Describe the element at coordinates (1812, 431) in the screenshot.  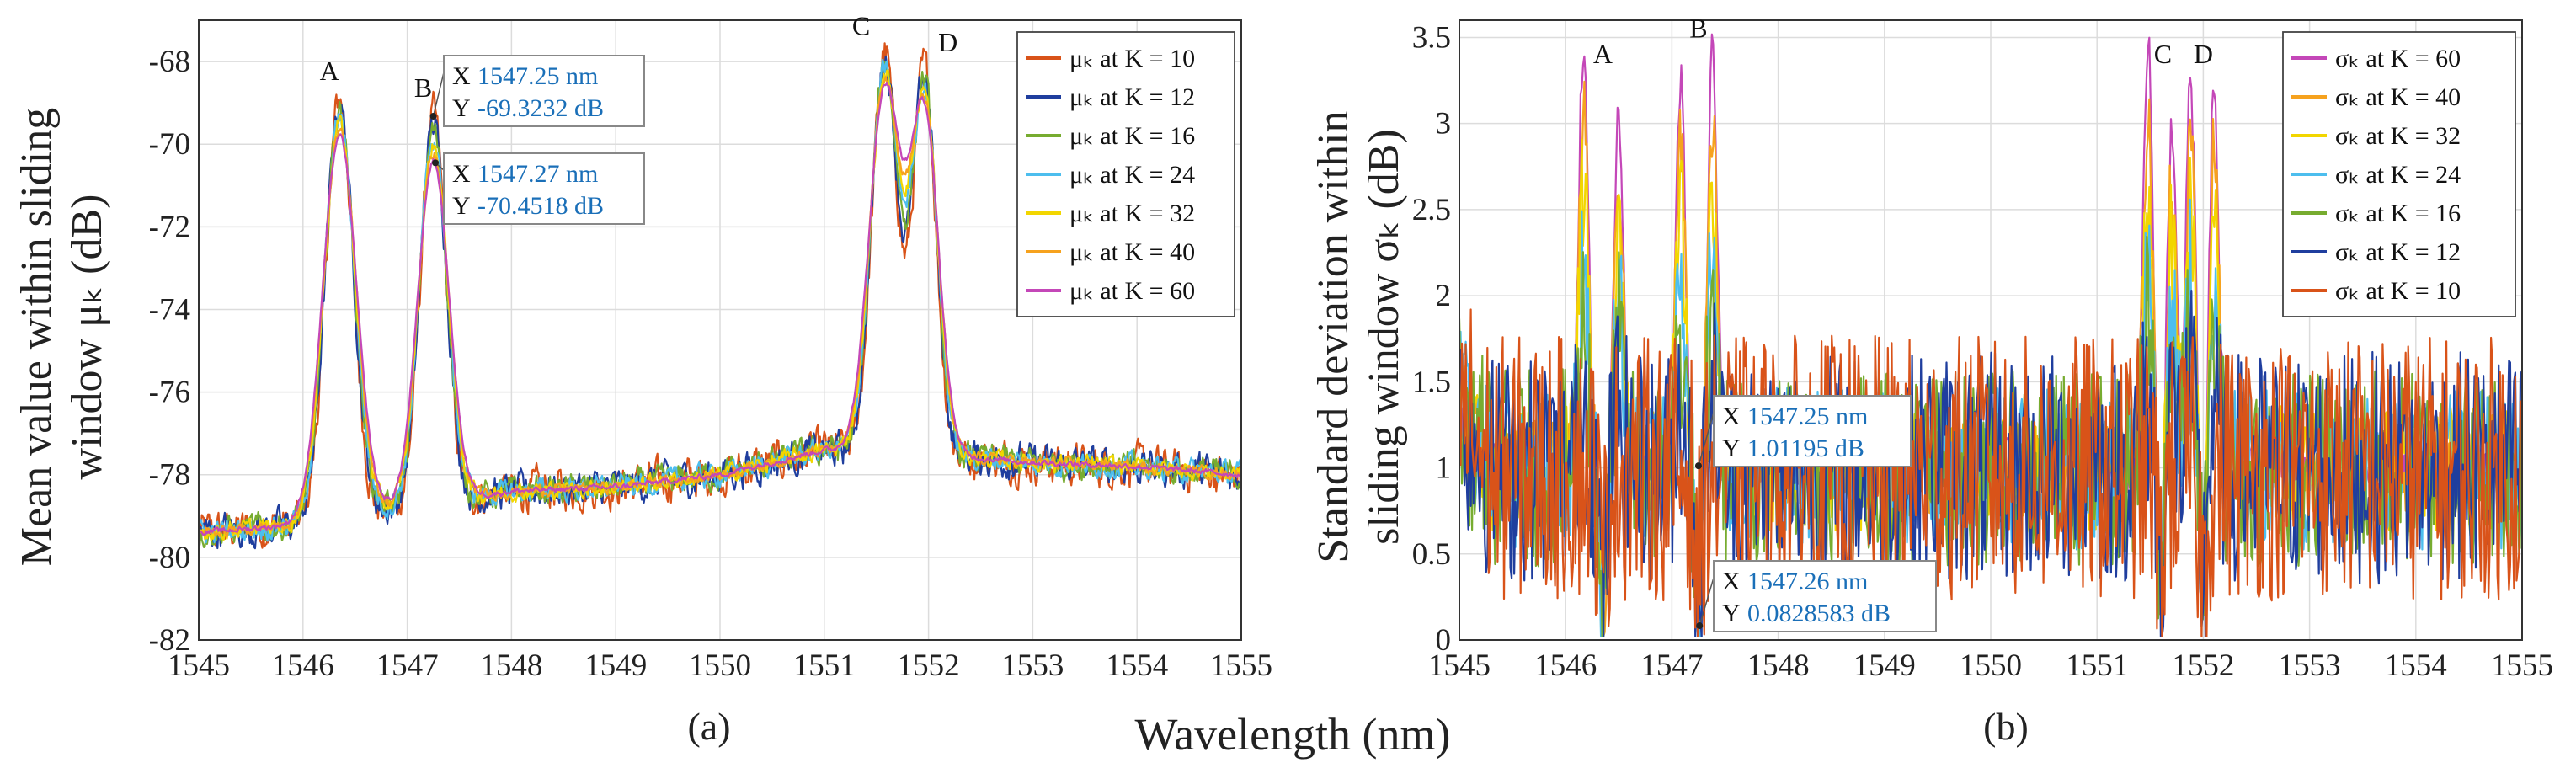
I see `panel-b-datatip-0-box` at that location.